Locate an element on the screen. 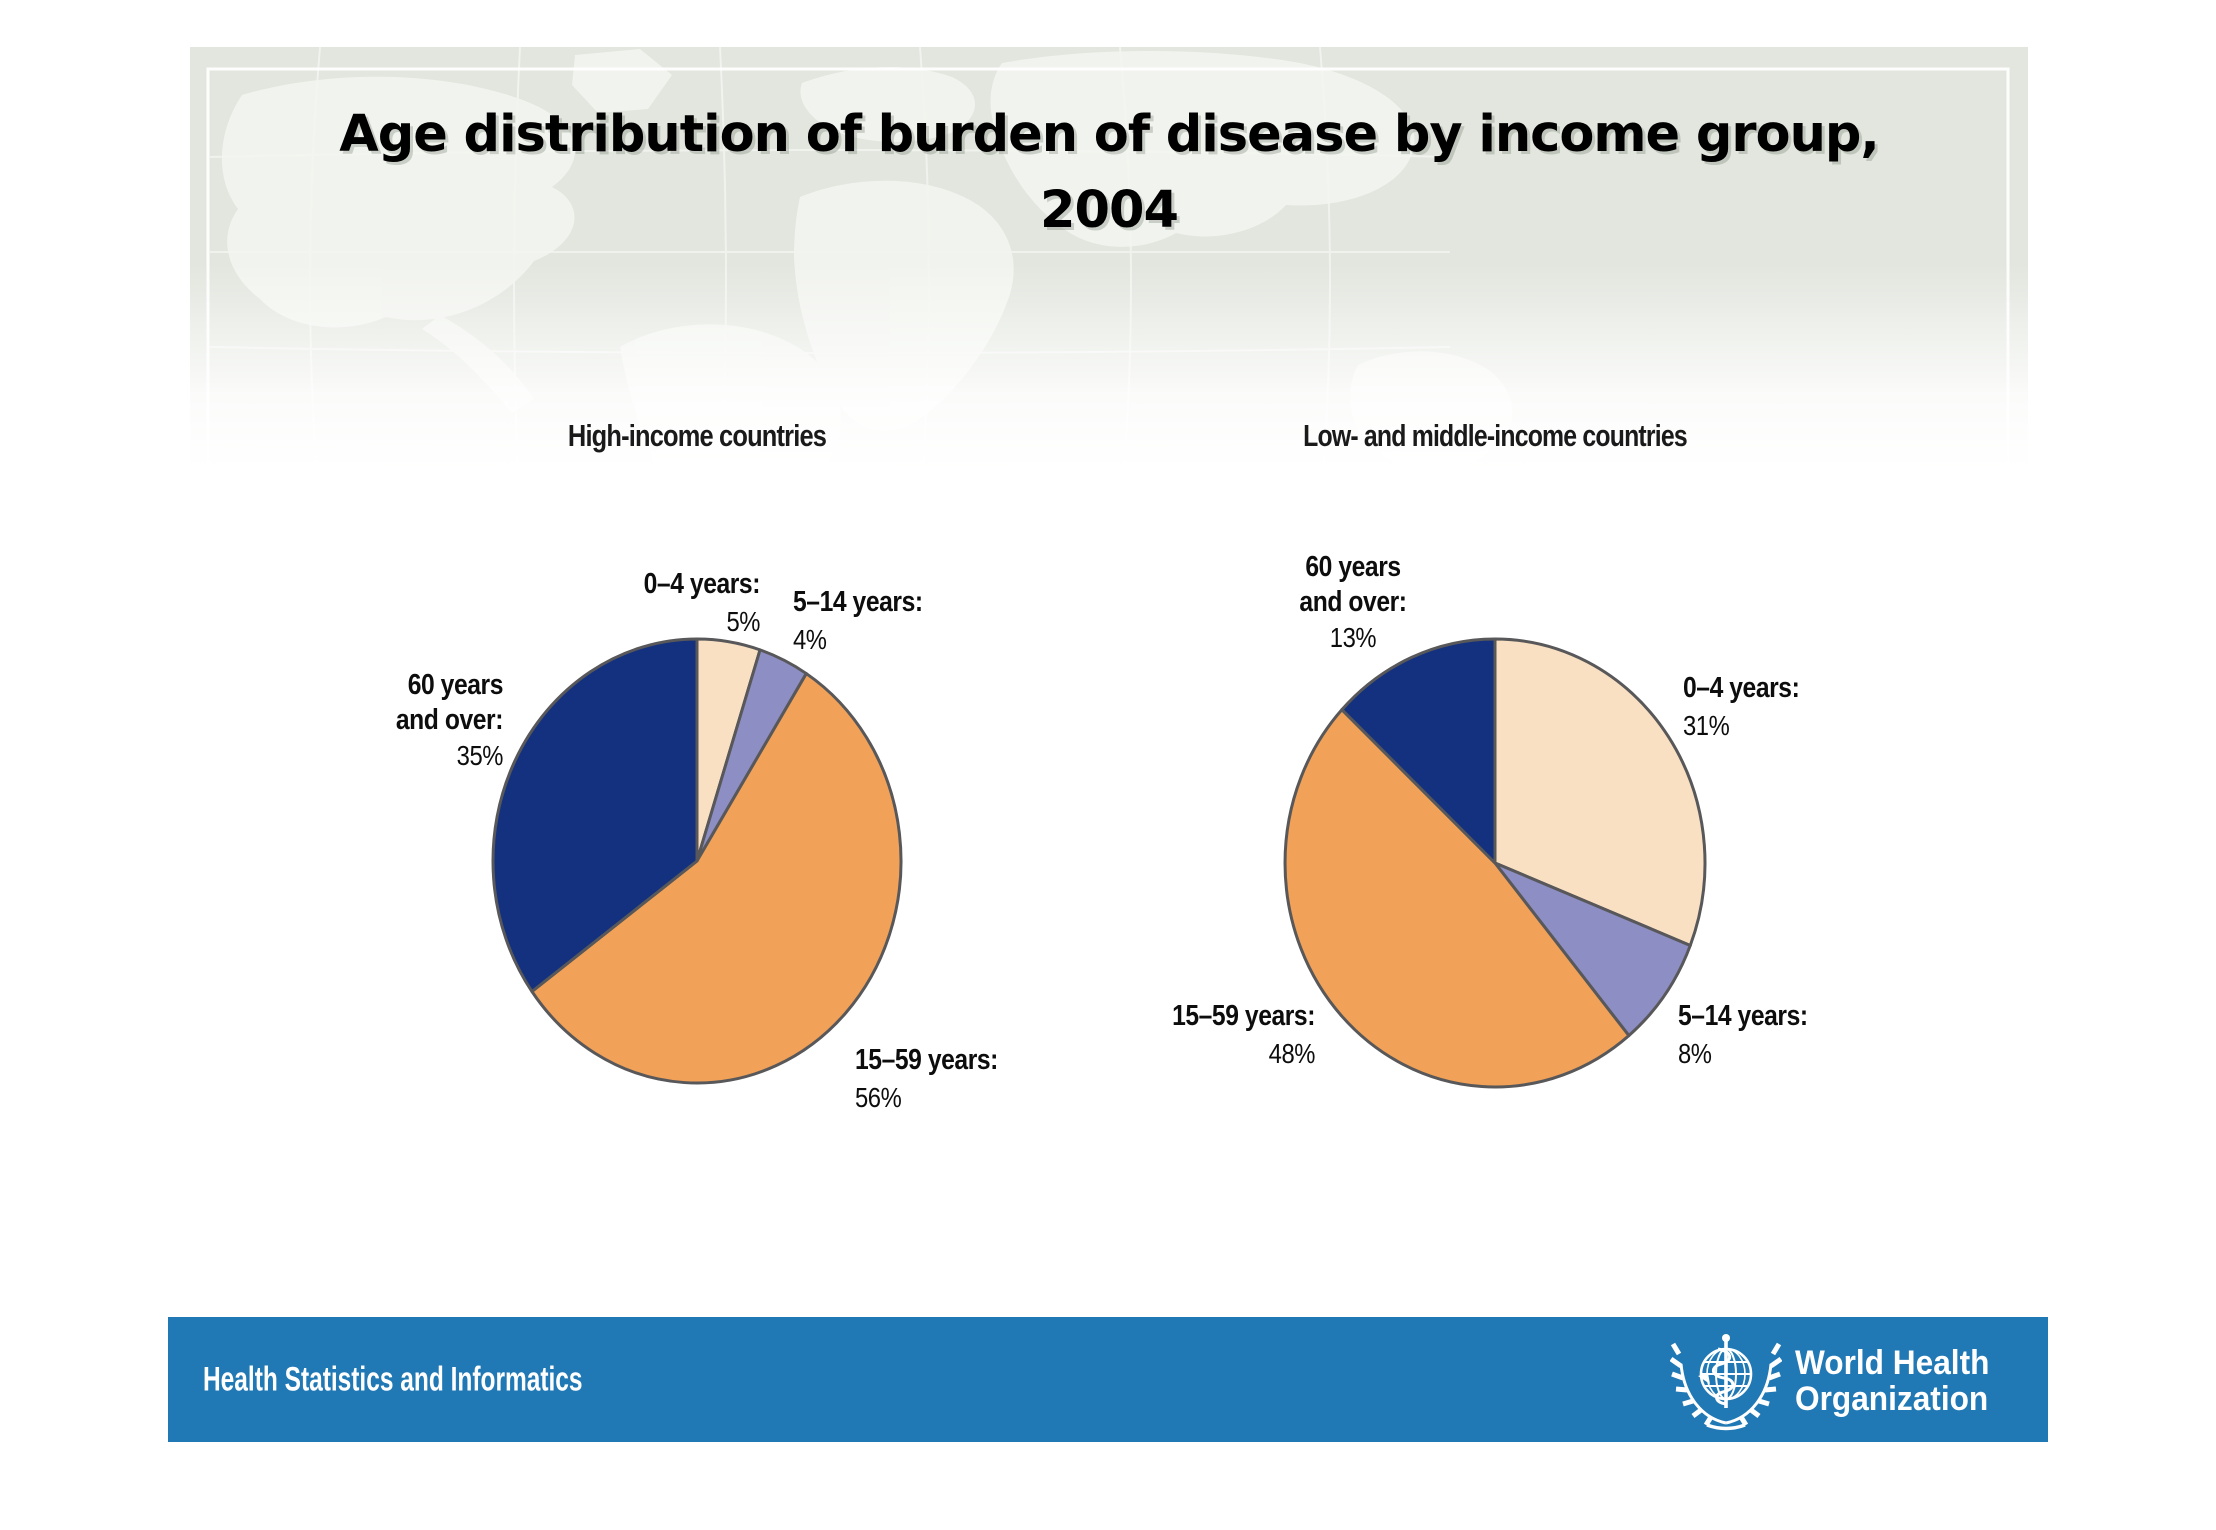  pie-label-lmic-60-years-and-over: 60 years and over: 13% is located at coordinates (1353, 602).